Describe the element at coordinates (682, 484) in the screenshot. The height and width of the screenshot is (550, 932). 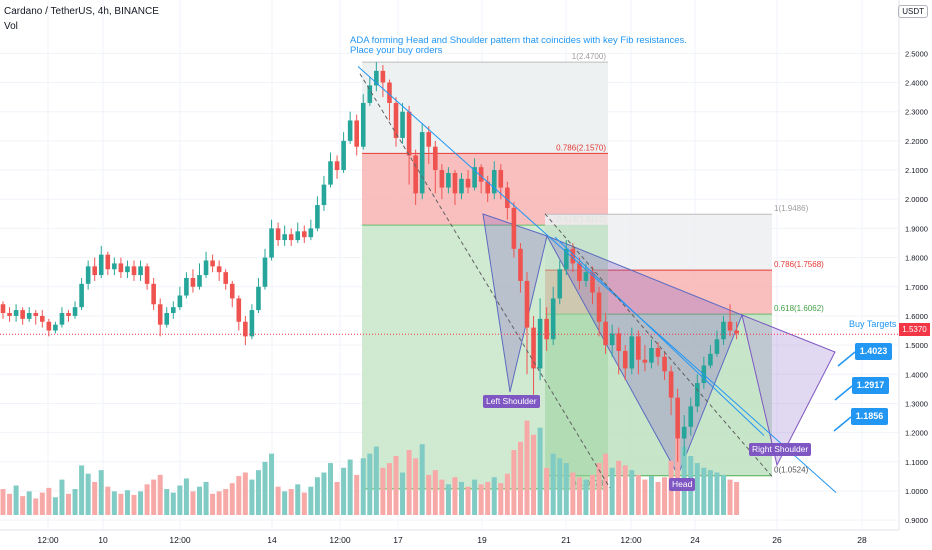
I see `head-label: Head` at that location.